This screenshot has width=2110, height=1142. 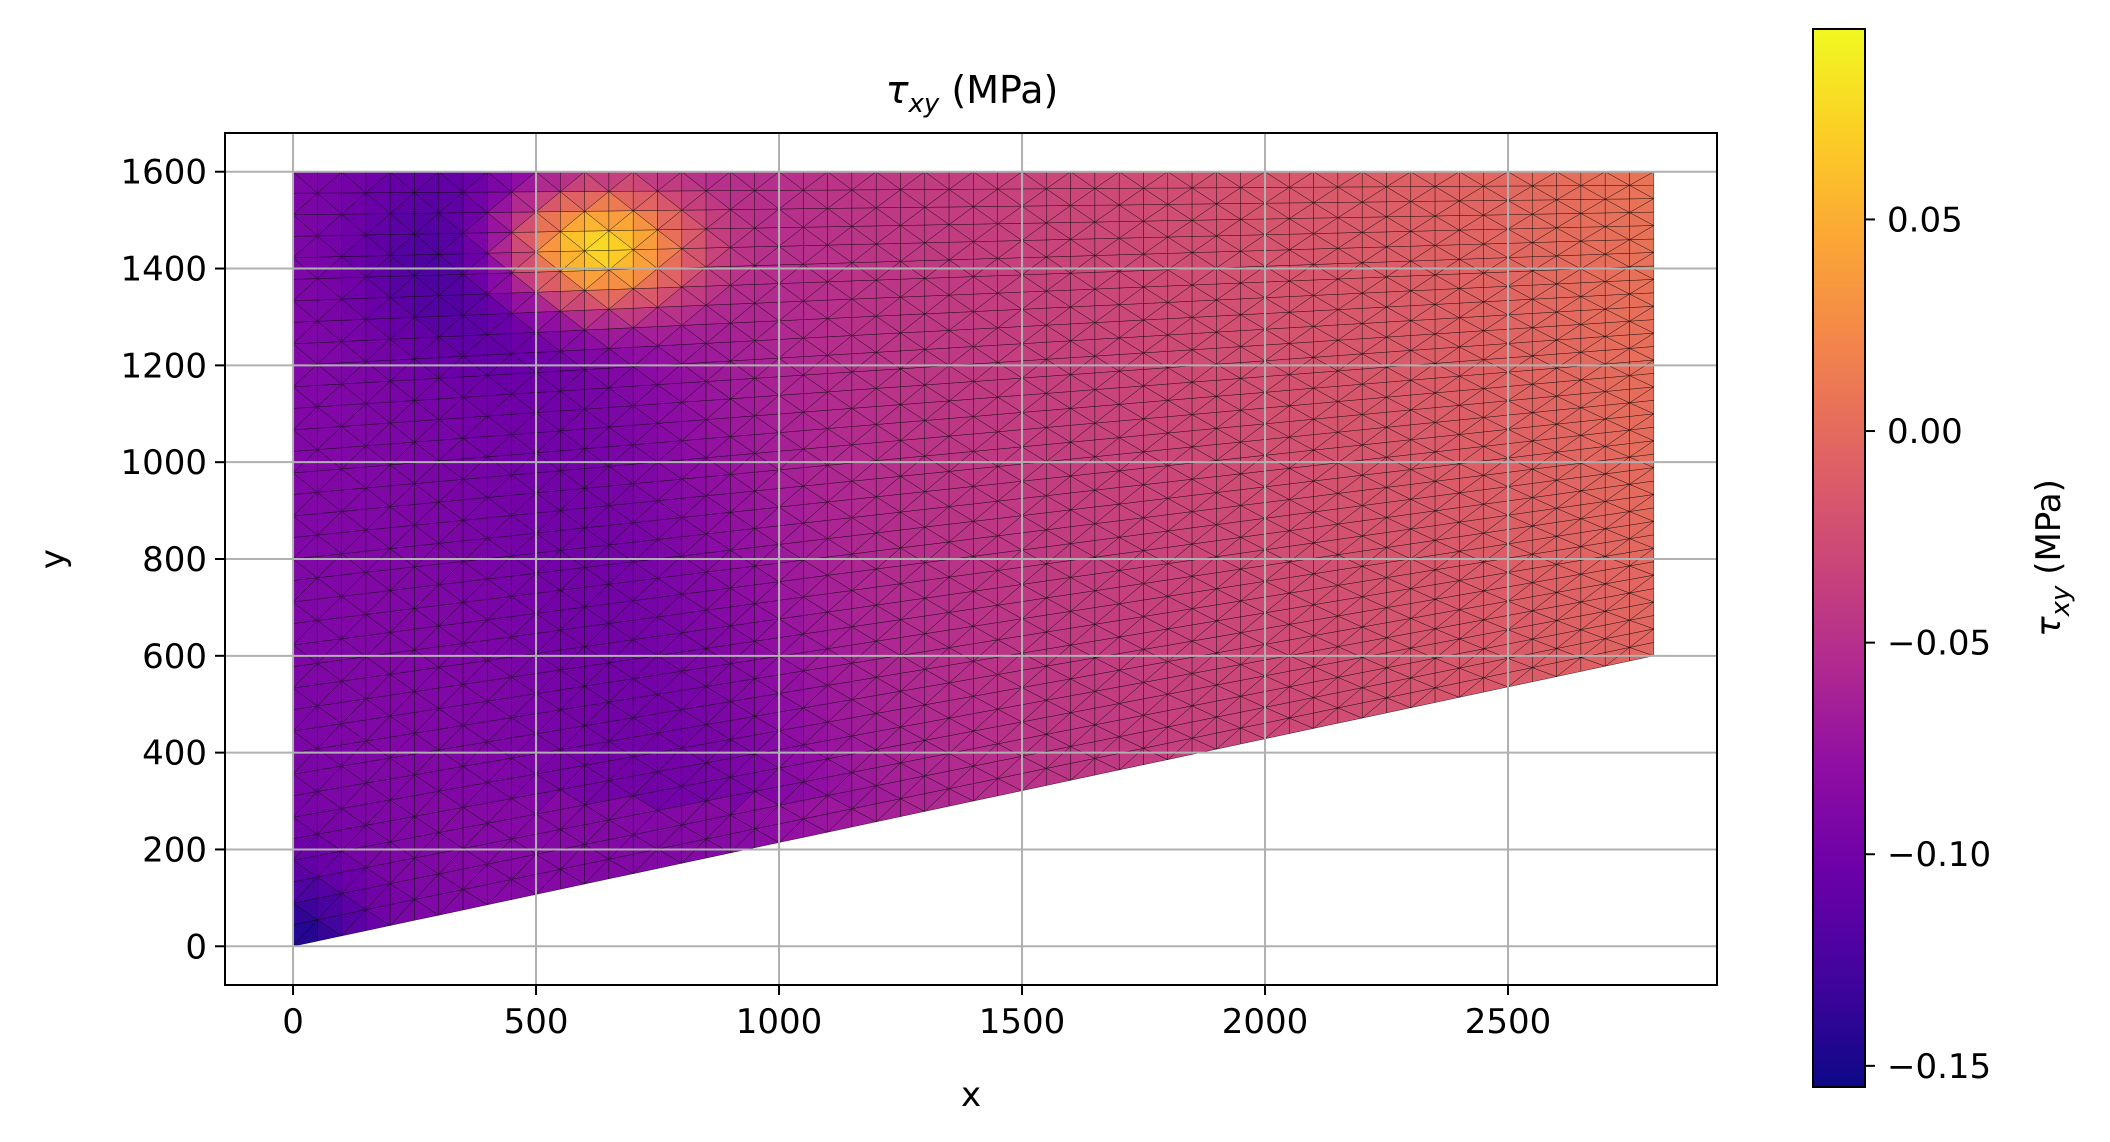 I want to click on y-axis-ticks: 0 200 400 600 800 1000 1200 1400 1600, so click(x=172, y=560).